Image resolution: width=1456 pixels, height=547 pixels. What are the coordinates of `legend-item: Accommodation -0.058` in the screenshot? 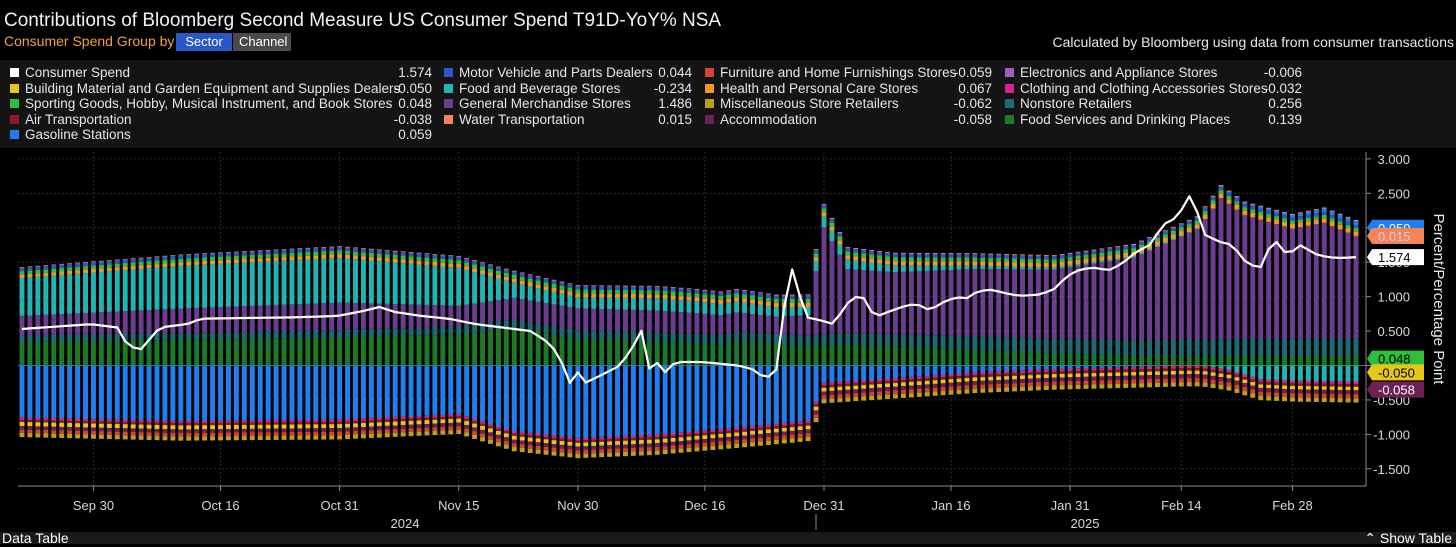 It's located at (848, 119).